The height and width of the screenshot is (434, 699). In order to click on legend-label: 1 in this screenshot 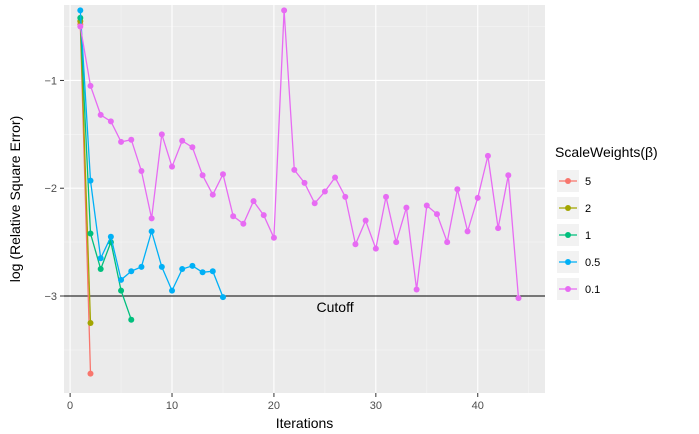, I will do `click(588, 236)`.